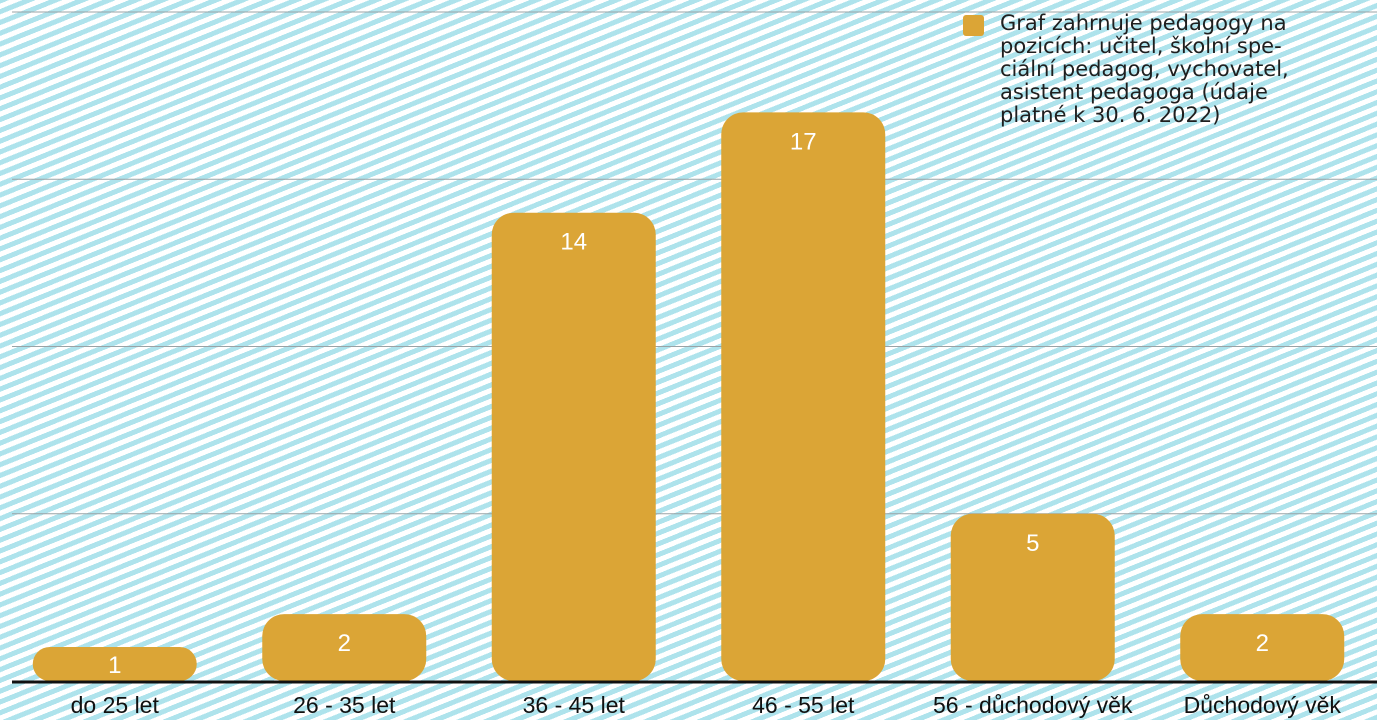  What do you see at coordinates (573, 242) in the screenshot?
I see `data-label: 14` at bounding box center [573, 242].